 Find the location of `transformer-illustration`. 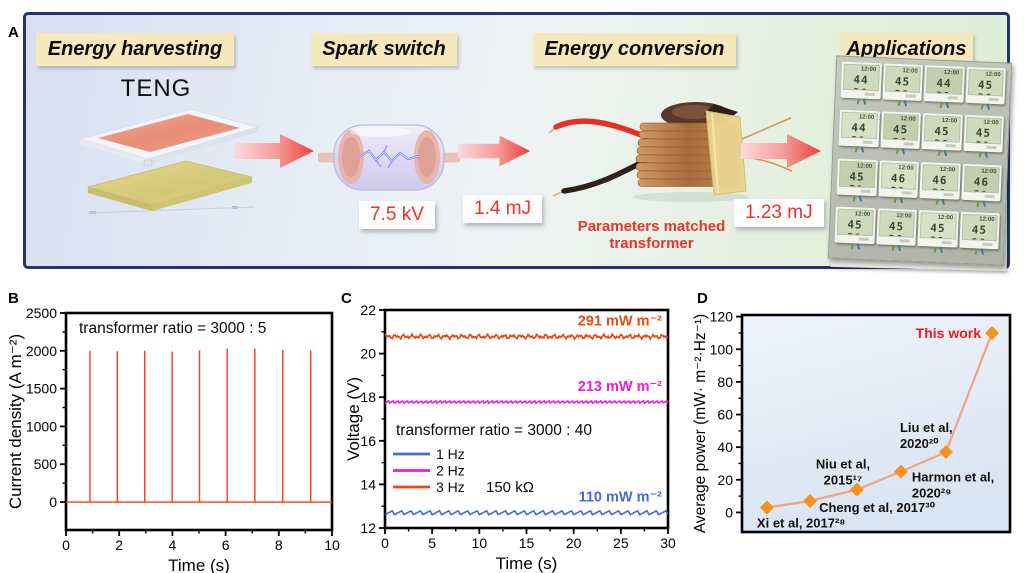

transformer-illustration is located at coordinates (670, 152).